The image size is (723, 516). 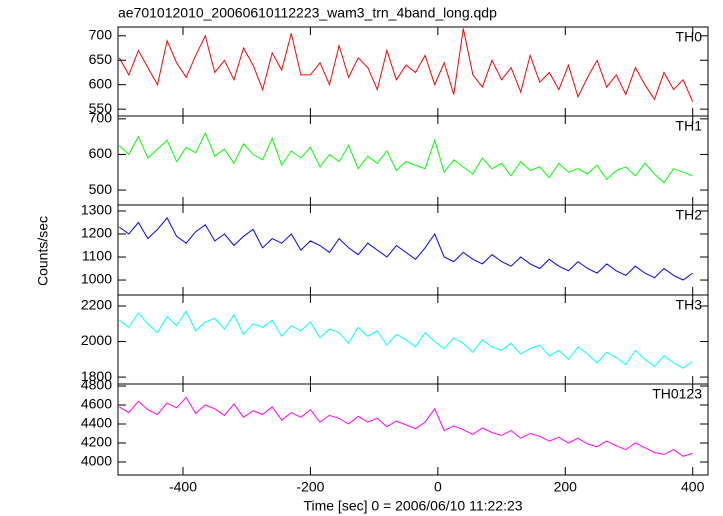 What do you see at coordinates (43, 251) in the screenshot?
I see `y-axis-label: Counts/sec` at bounding box center [43, 251].